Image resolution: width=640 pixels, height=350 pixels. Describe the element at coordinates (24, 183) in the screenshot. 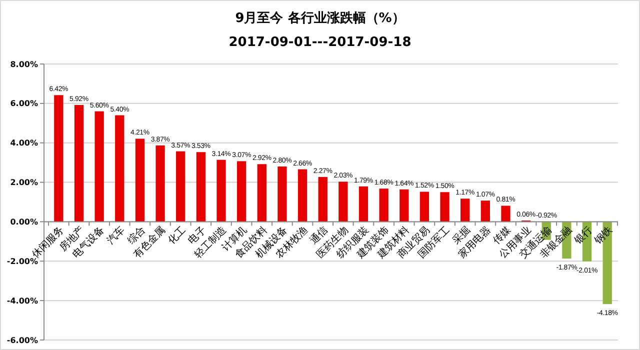

I see `y-tick-label: 2.00%` at that location.